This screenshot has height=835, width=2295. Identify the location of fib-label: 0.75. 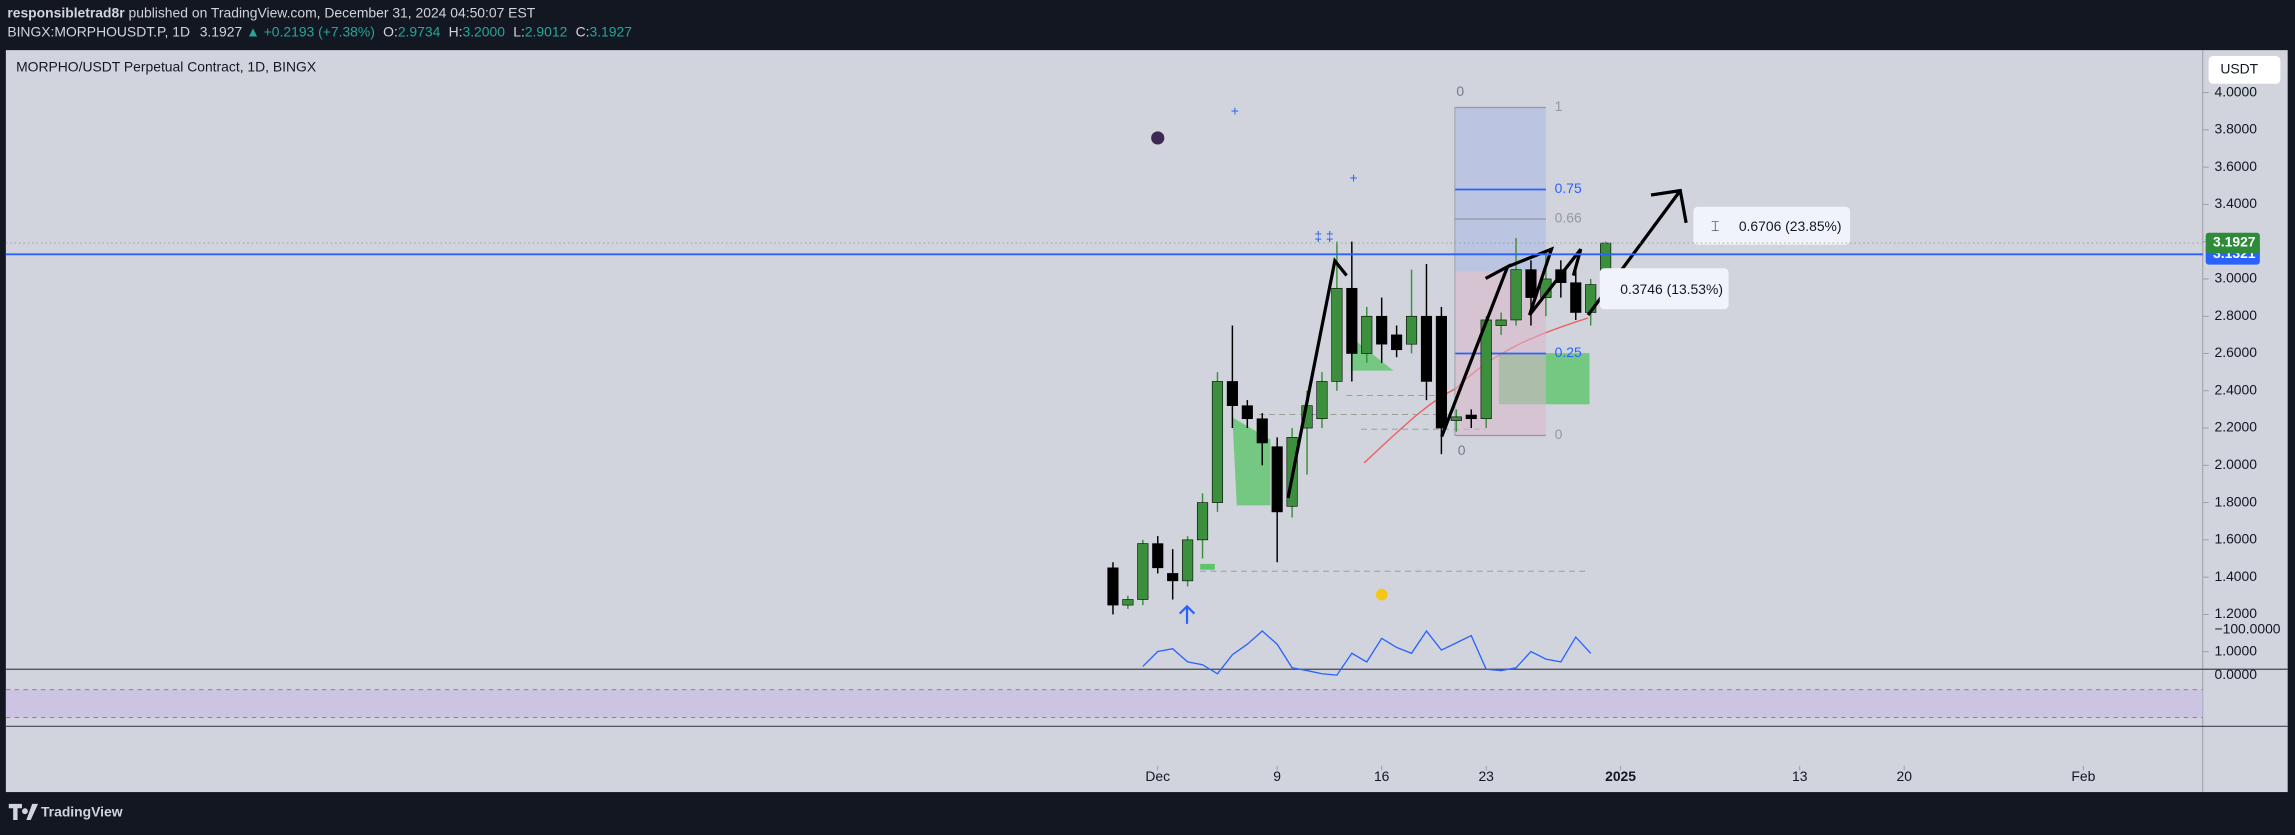
(1568, 188).